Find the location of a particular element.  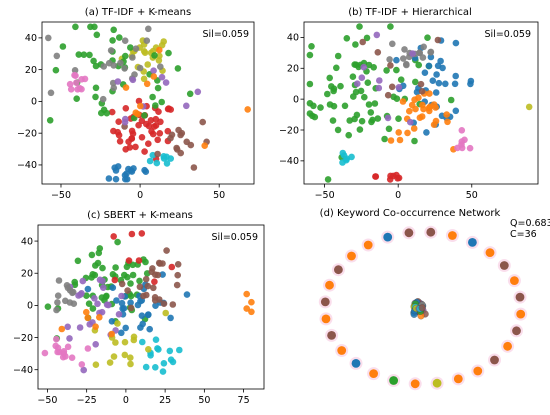

panel-c-point-cyan is located at coordinates (163, 371).